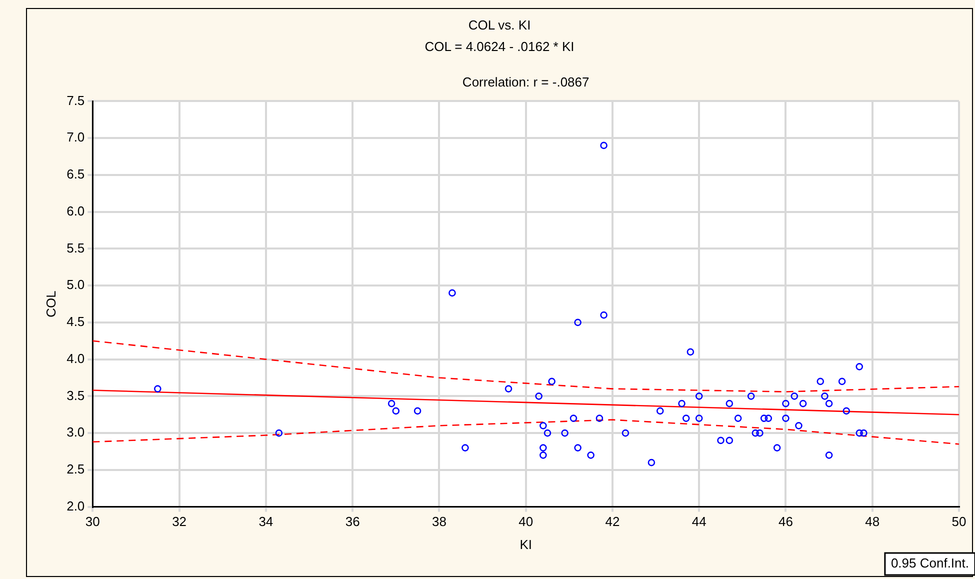 Image resolution: width=975 pixels, height=579 pixels. I want to click on x-tick-label: 50, so click(959, 522).